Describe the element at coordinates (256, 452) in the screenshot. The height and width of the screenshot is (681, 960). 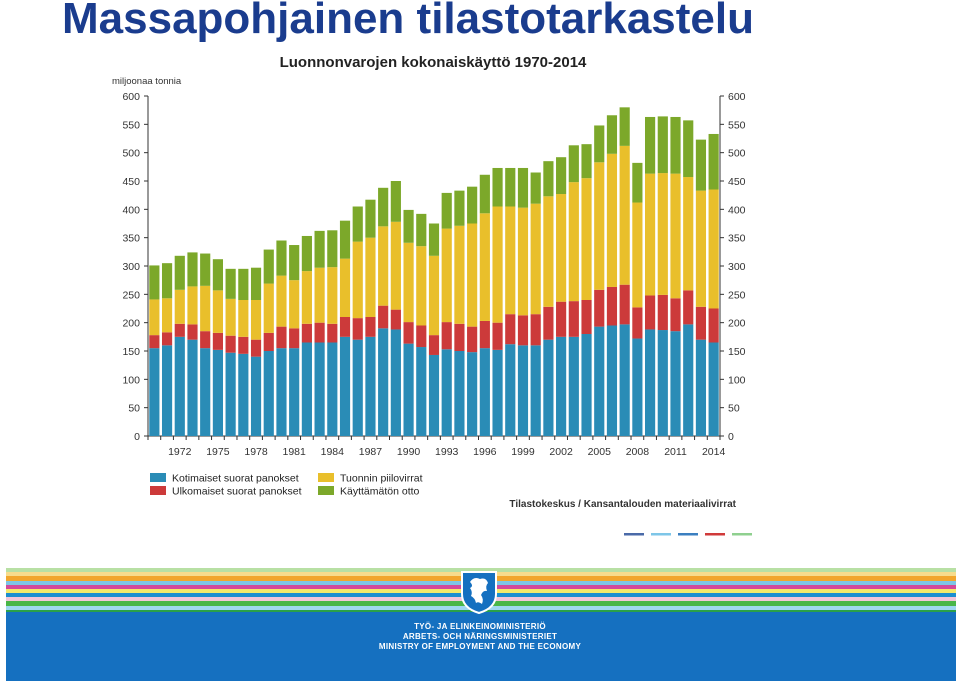
I see `x-tick-label: 1978` at that location.